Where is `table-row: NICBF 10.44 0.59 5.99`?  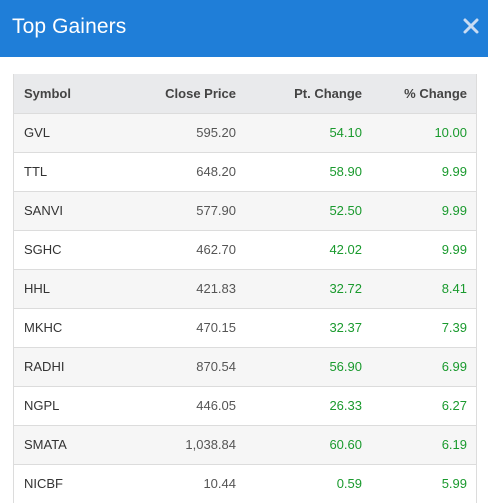
table-row: NICBF 10.44 0.59 5.99 is located at coordinates (245, 483).